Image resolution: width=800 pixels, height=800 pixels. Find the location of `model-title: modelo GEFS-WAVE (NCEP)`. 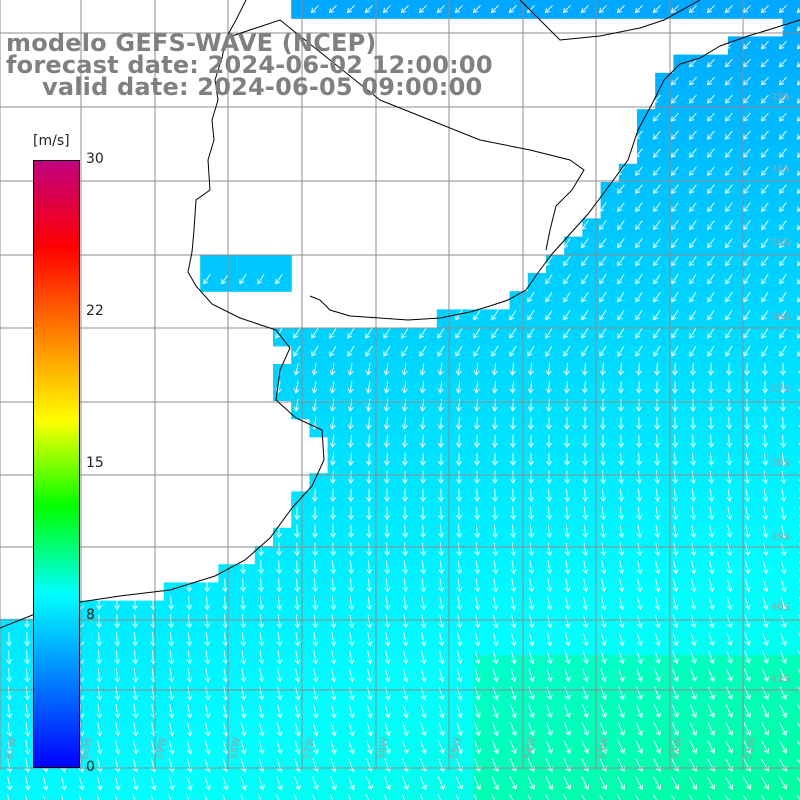

model-title: modelo GEFS-WAVE (NCEP) is located at coordinates (191, 43).